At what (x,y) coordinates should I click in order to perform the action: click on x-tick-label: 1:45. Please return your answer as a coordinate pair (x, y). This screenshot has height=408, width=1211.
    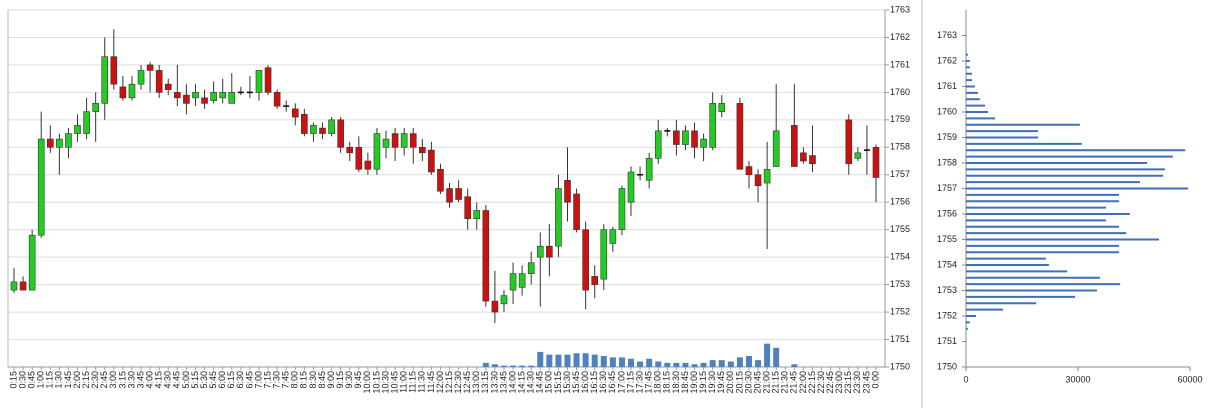
    Looking at the image, I should click on (68, 380).